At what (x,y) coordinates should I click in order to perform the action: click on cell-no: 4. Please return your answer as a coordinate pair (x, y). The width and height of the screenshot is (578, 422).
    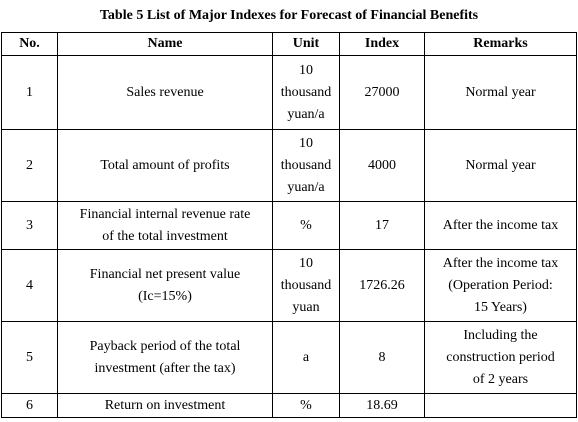
    Looking at the image, I should click on (29, 285).